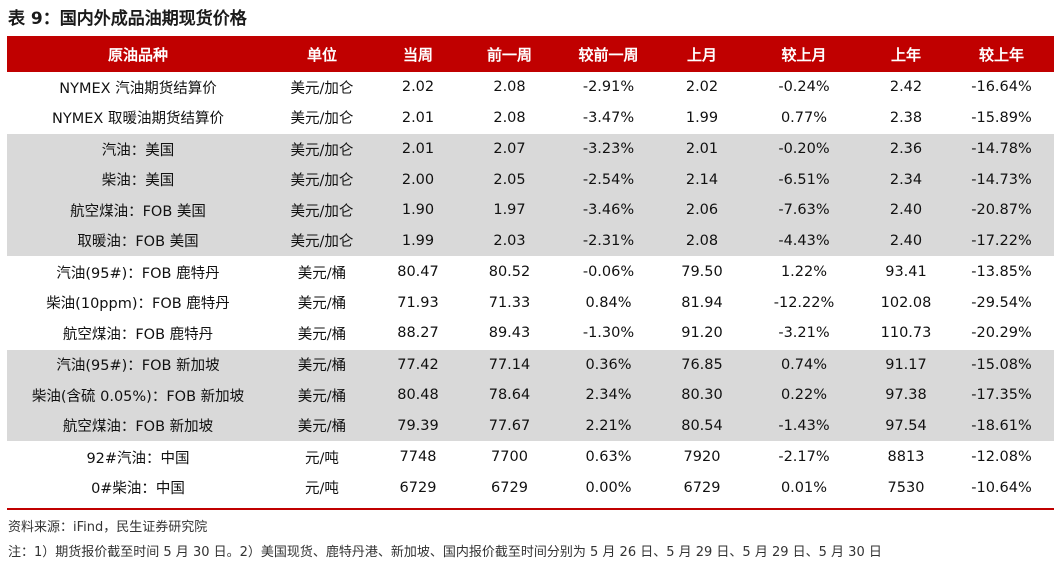 The image size is (1060, 561). What do you see at coordinates (608, 487) in the screenshot?
I see `cell-week-change: 0.00%` at bounding box center [608, 487].